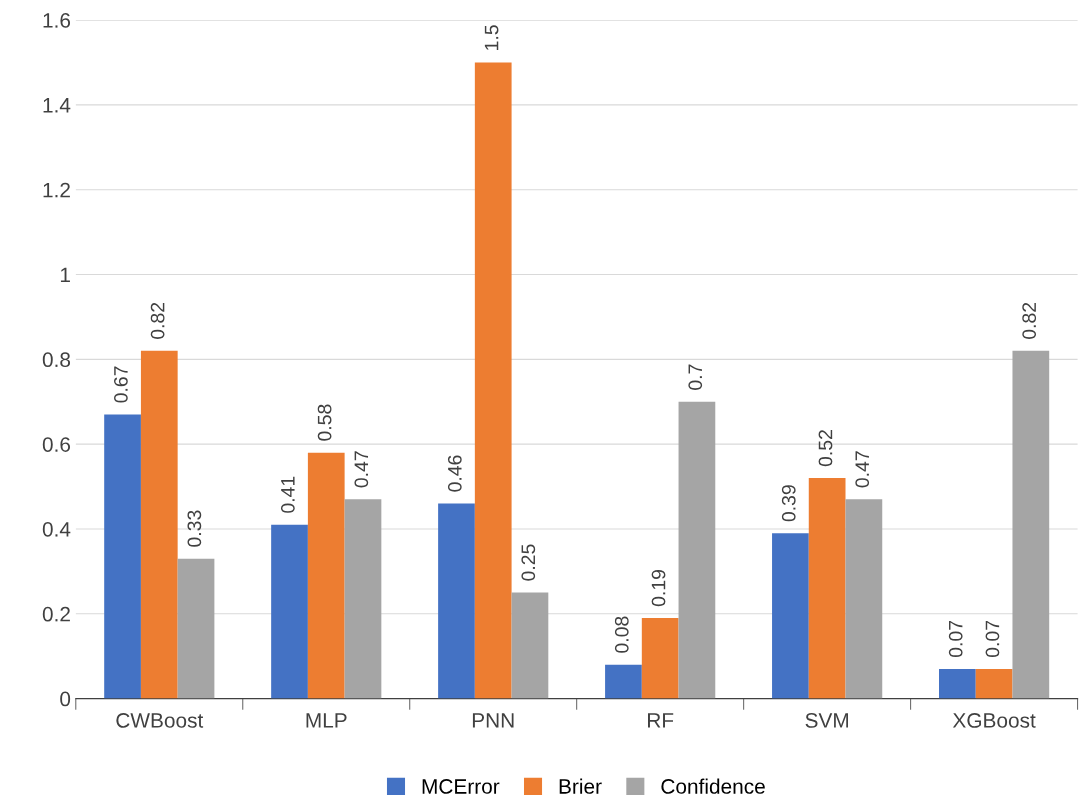 The image size is (1083, 803). What do you see at coordinates (56, 444) in the screenshot?
I see `y-tick-label: 0.6` at bounding box center [56, 444].